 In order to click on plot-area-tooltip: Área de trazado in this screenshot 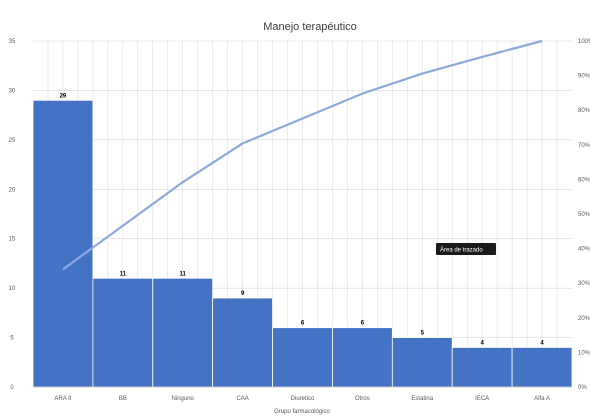, I will do `click(466, 249)`.